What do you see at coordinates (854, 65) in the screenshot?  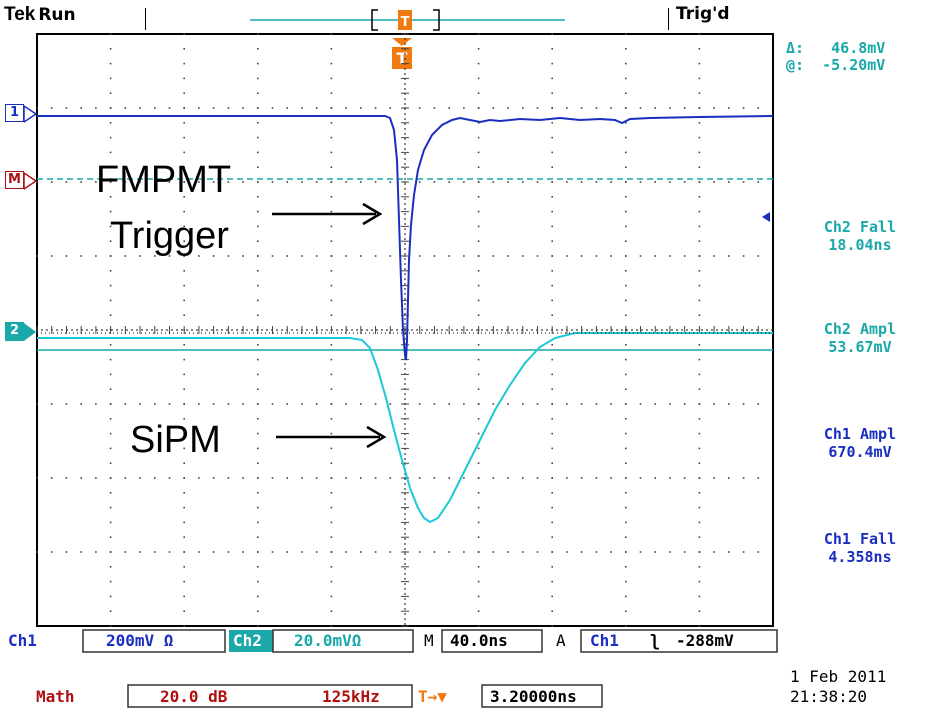 I see `at-value: -5.20mV` at bounding box center [854, 65].